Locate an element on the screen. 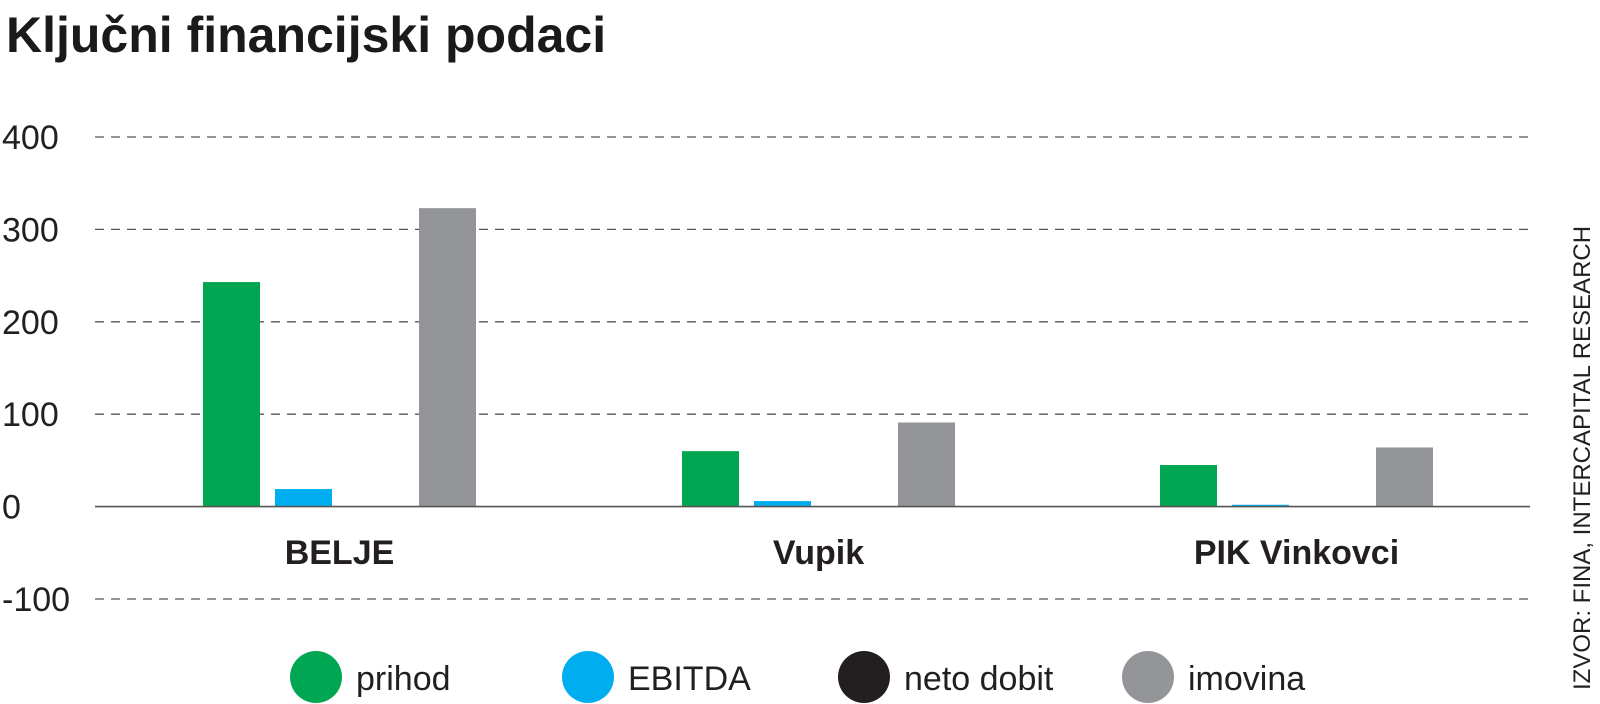 This screenshot has width=1600, height=704. y-tick-label: 300 is located at coordinates (30, 230).